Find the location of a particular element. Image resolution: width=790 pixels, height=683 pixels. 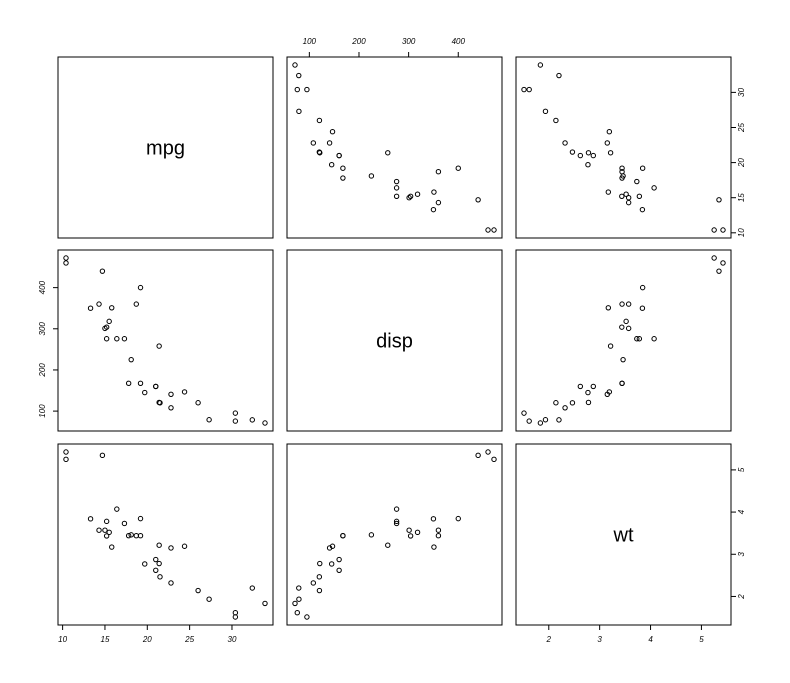

mpg-y-tick-label-4: 30 is located at coordinates (741, 91).